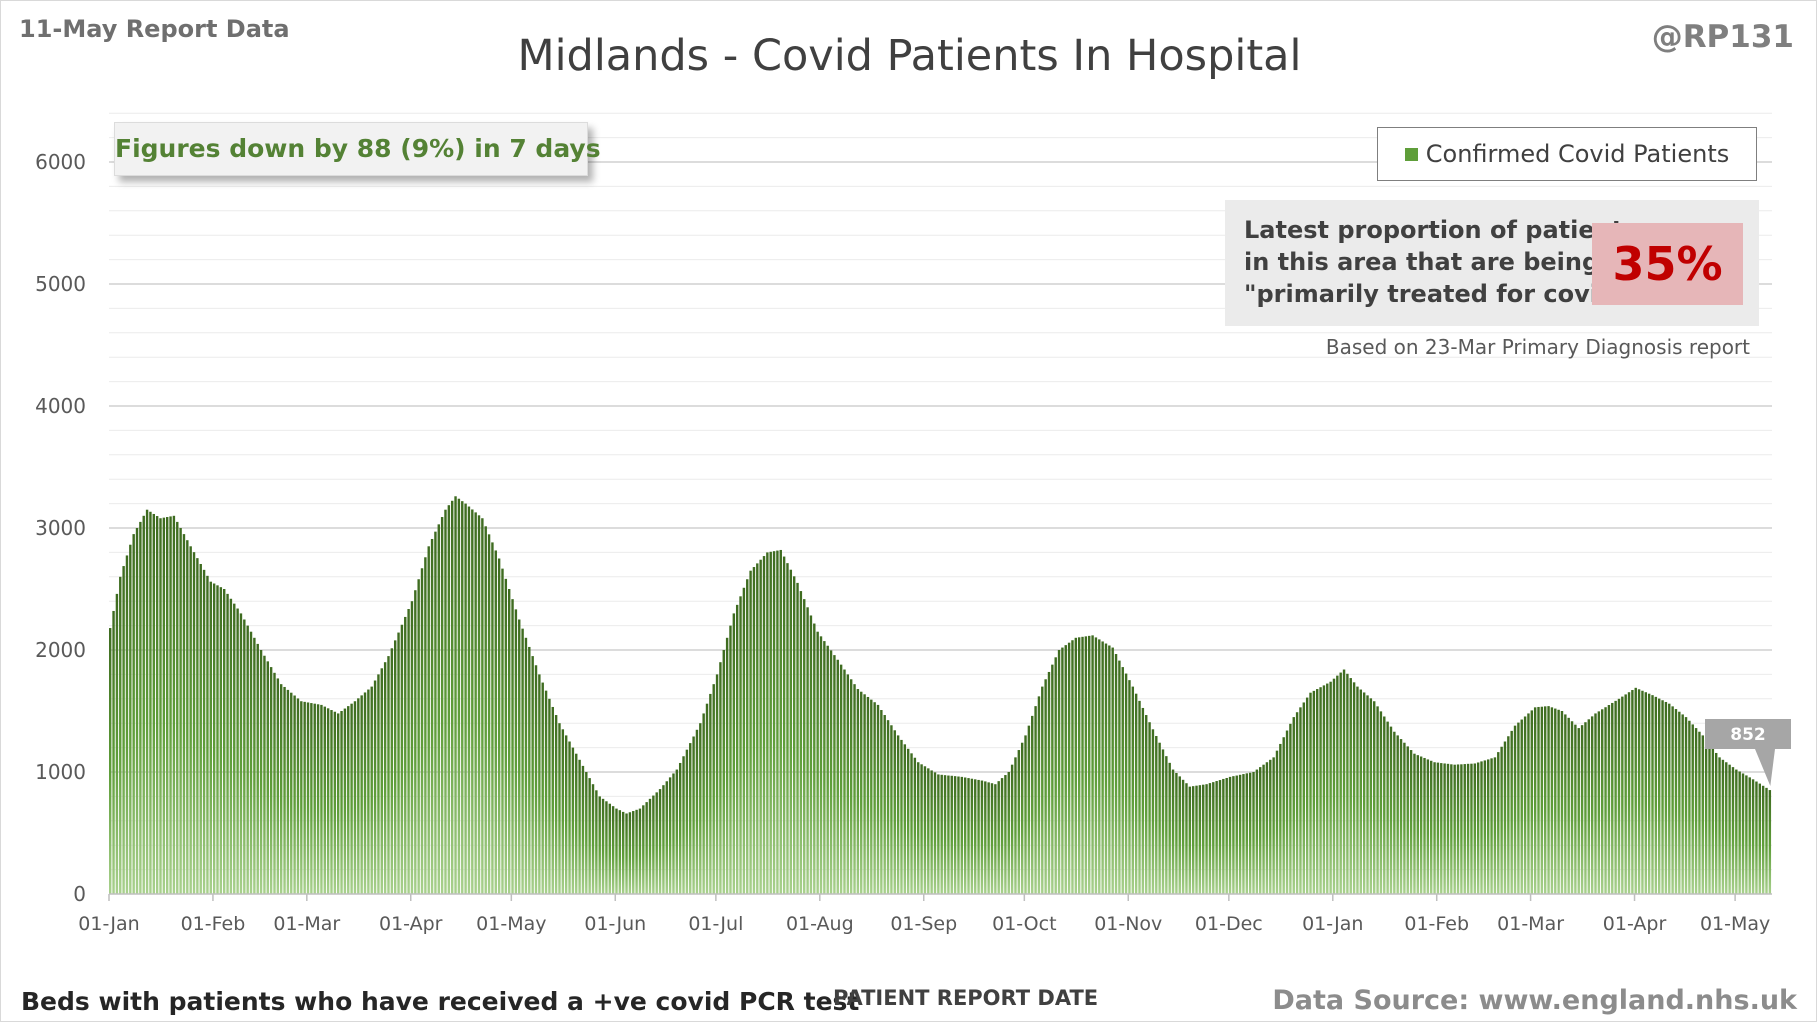 This screenshot has width=1817, height=1023. I want to click on y-axis: 0 1000 2000 3000 4000 5000 6000, so click(60, 528).